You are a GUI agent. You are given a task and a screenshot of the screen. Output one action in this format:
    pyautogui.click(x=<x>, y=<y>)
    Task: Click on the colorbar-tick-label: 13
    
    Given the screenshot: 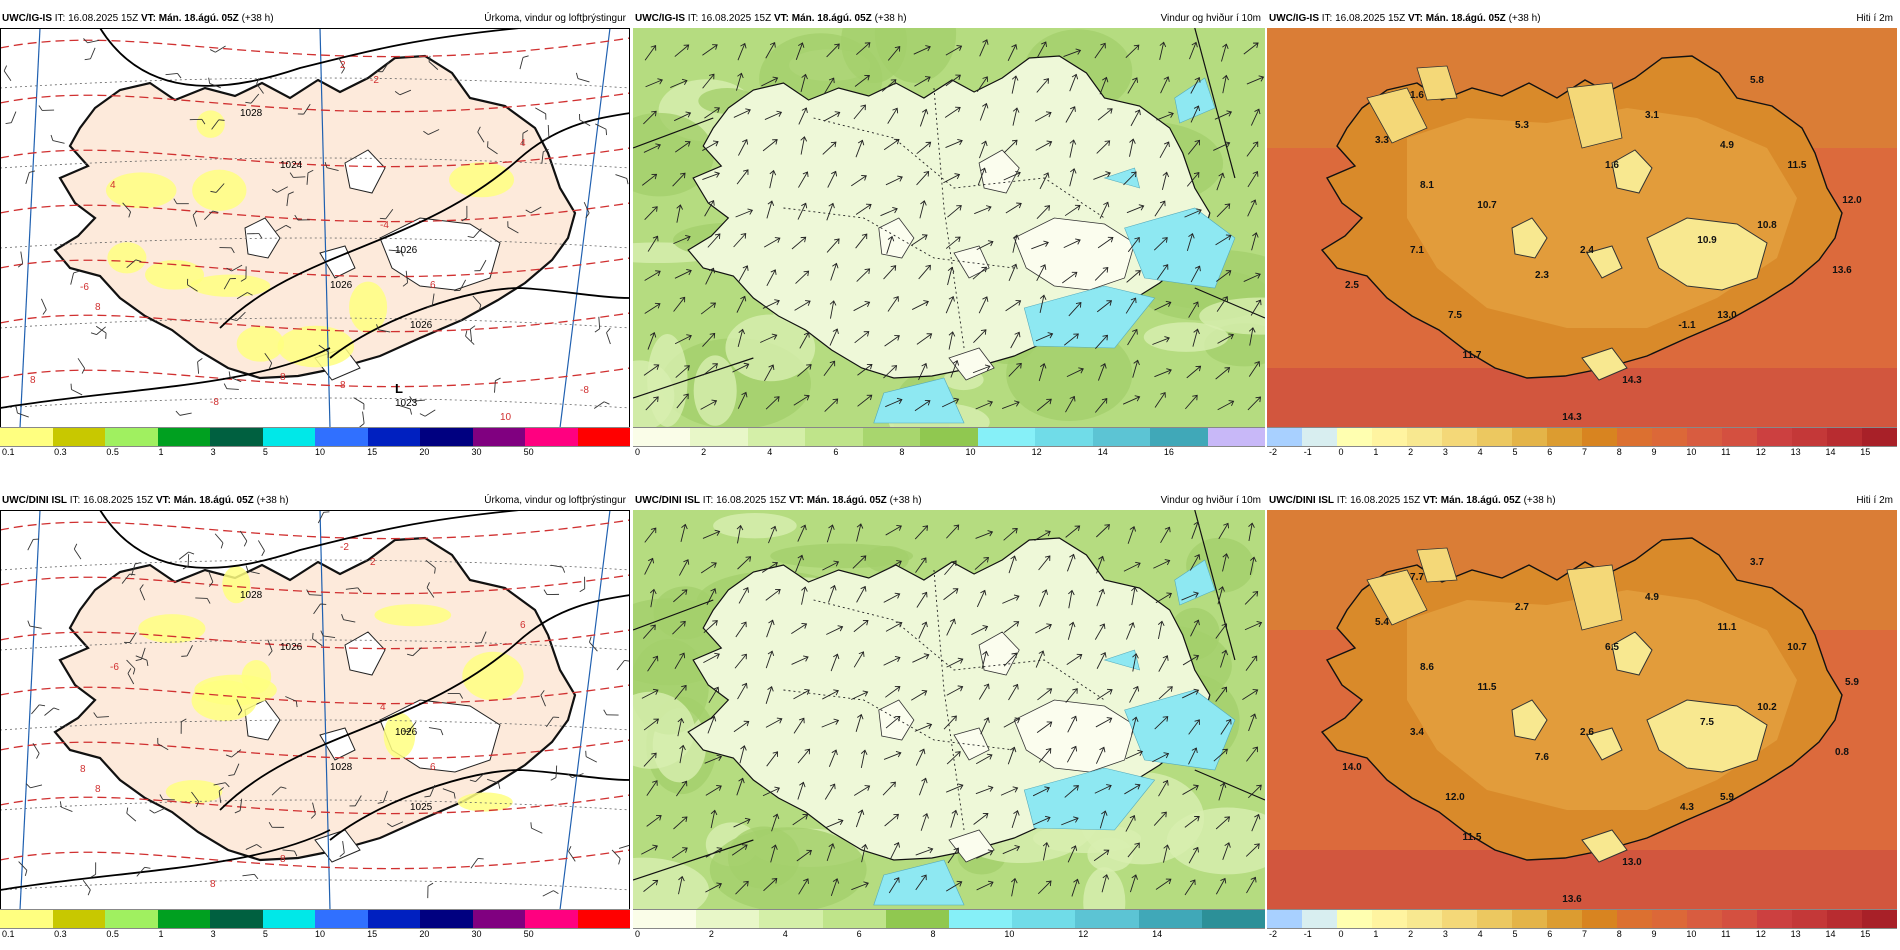 What is the action you would take?
    pyautogui.click(x=1795, y=452)
    